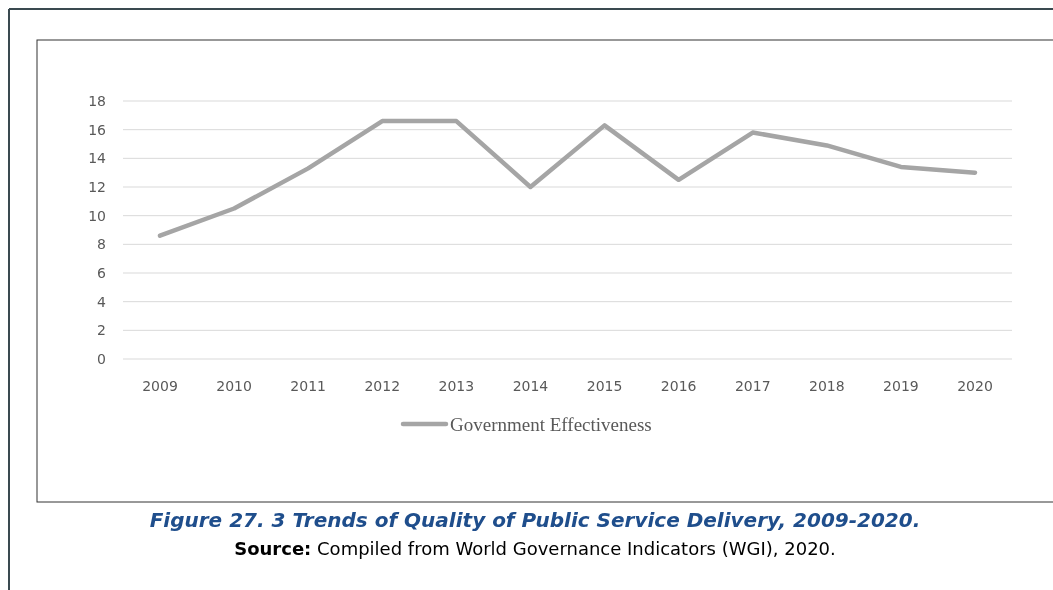 This screenshot has height=590, width=1053. I want to click on x-tick-label: 2009, so click(160, 386).